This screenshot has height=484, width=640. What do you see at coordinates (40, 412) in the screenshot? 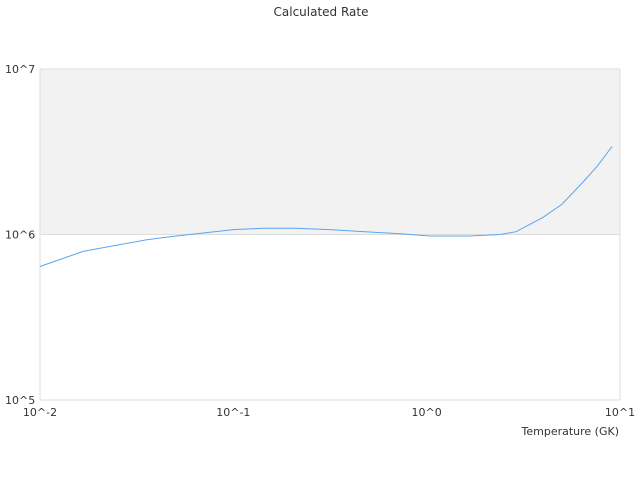
I see `x-tick-label: 10^-2` at bounding box center [40, 412].